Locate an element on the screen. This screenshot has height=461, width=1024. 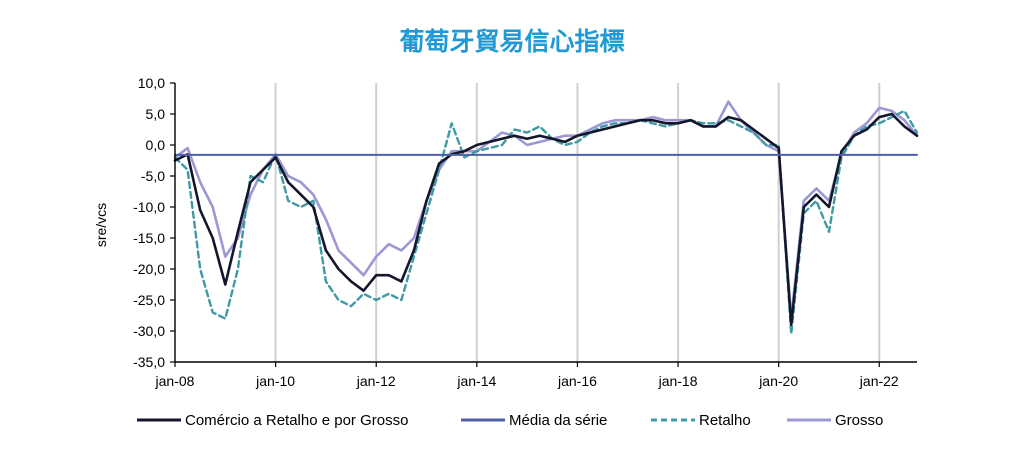
legend-label: Média da série is located at coordinates (558, 420).